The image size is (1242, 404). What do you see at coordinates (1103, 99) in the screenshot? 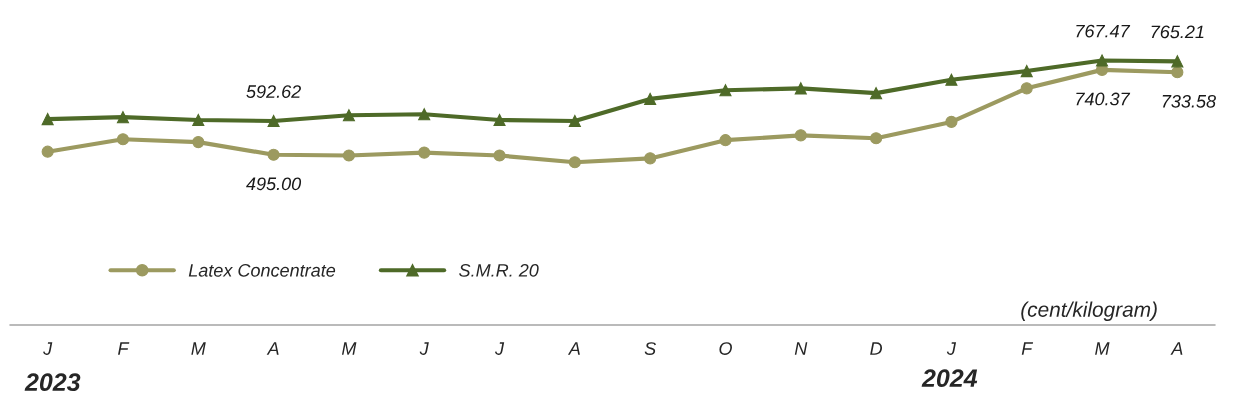
I see `data-label: 740.37` at bounding box center [1103, 99].